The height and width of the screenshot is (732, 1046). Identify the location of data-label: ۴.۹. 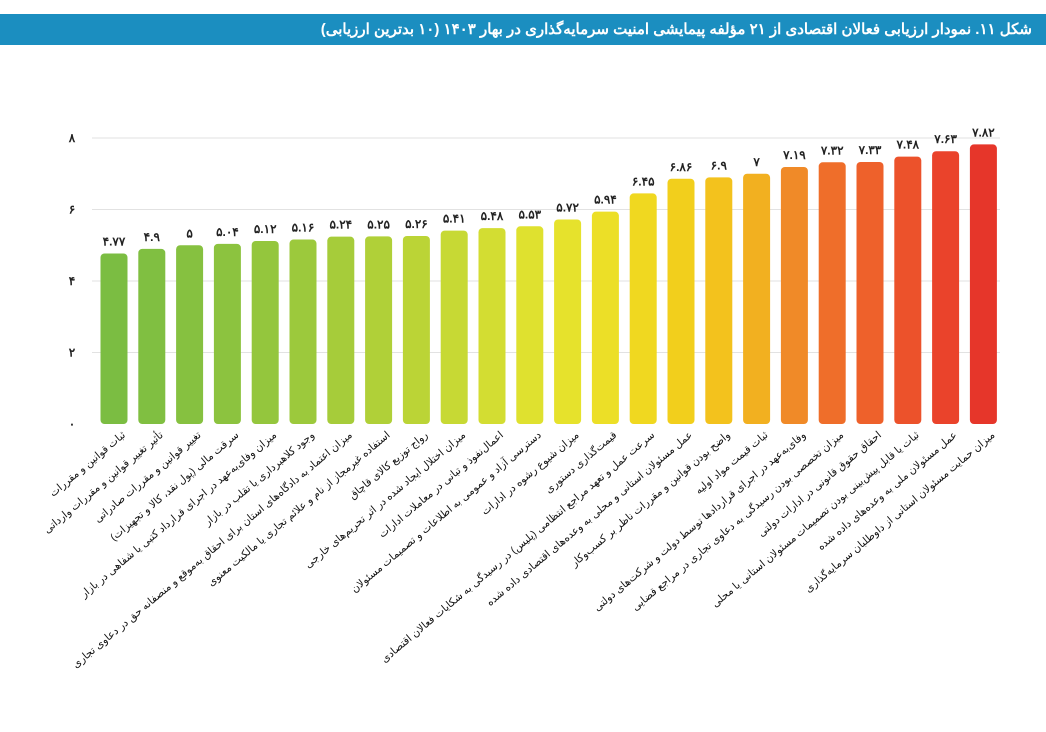
(152, 237).